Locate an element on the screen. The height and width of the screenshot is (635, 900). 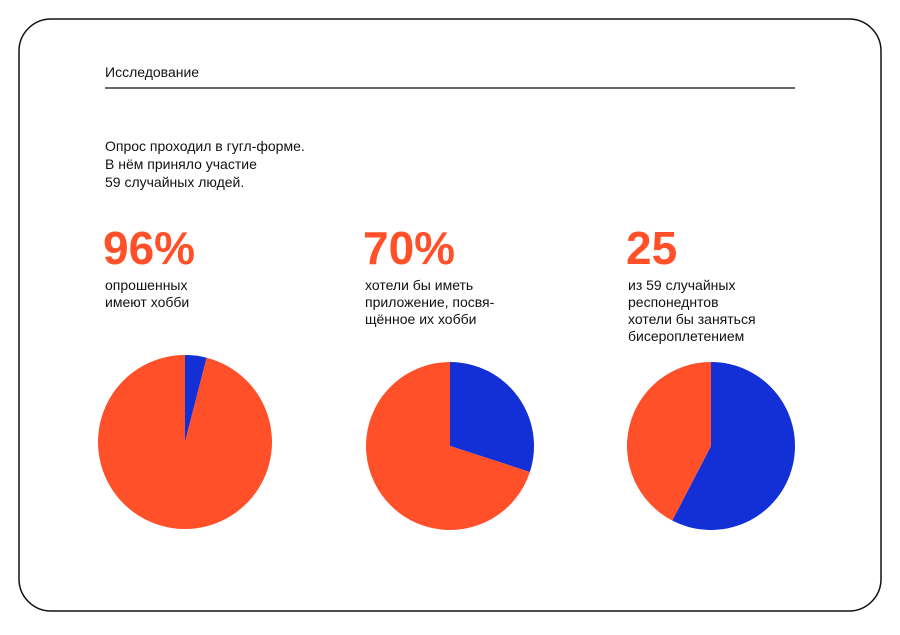
intro-line: Опрос проходил в гугл-форме. is located at coordinates (205, 146).